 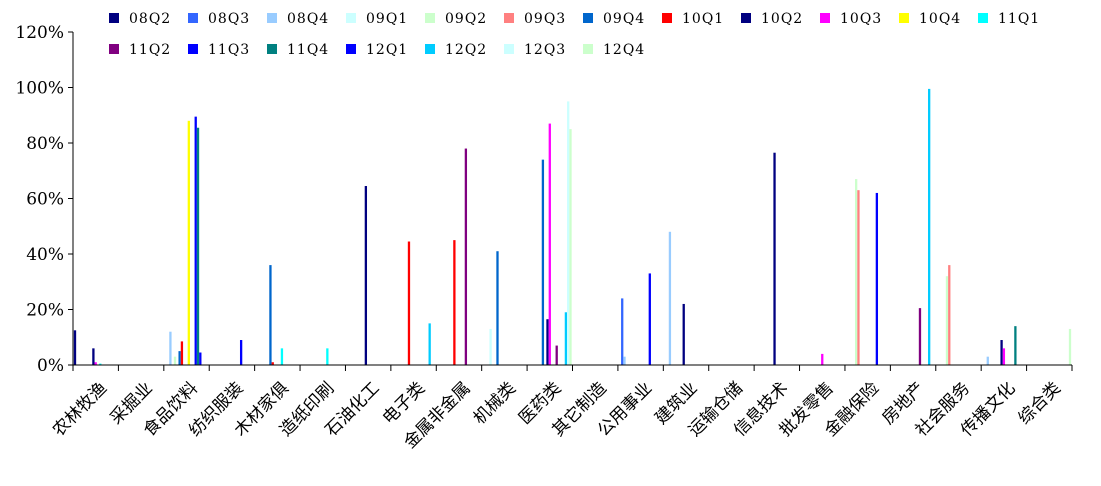 I want to click on legend-swatch-11Q3, so click(x=193, y=49).